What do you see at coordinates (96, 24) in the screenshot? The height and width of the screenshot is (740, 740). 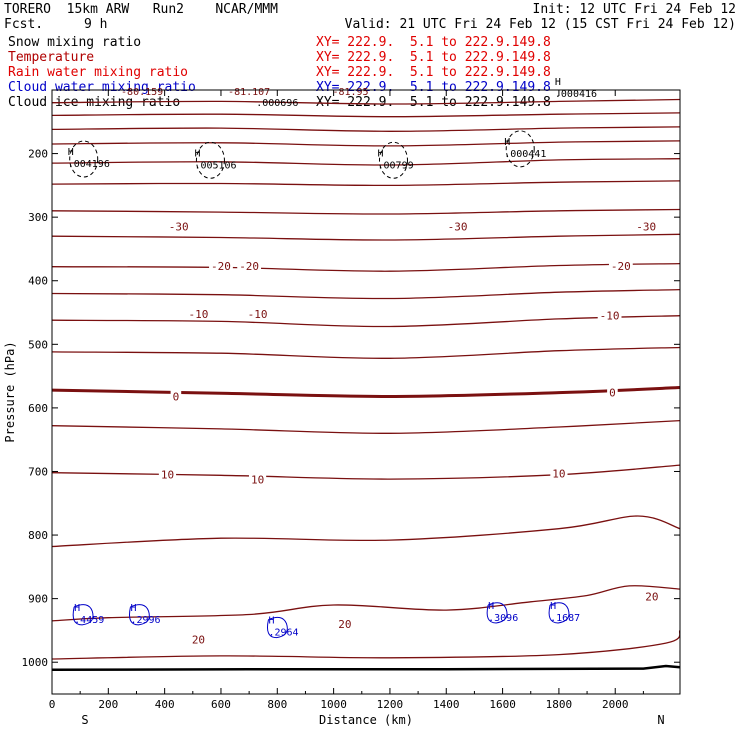 I see `forecast-hour: 9 h` at bounding box center [96, 24].